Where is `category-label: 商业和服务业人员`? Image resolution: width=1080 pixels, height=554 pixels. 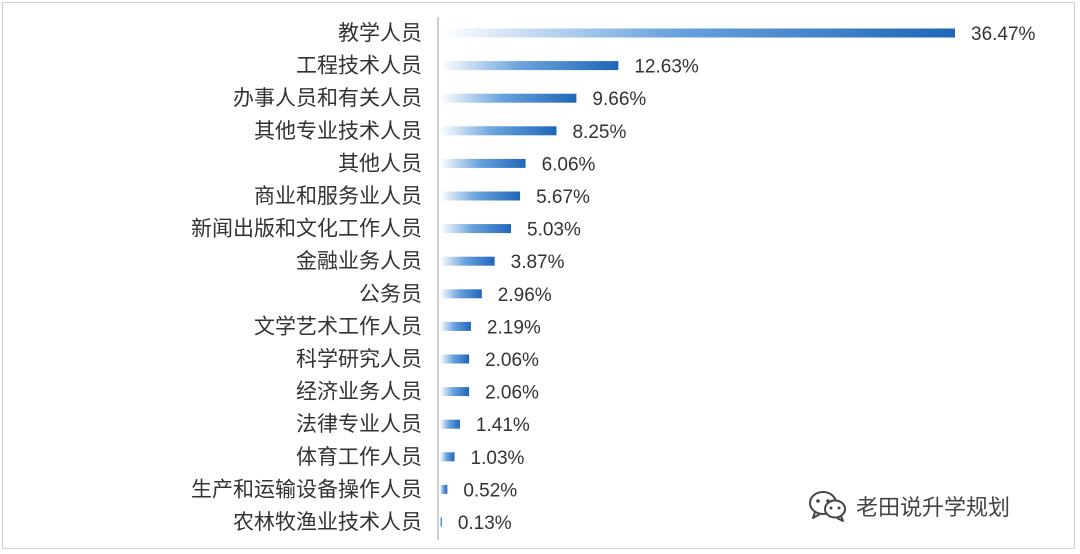 category-label: 商业和服务业人员 is located at coordinates (338, 196).